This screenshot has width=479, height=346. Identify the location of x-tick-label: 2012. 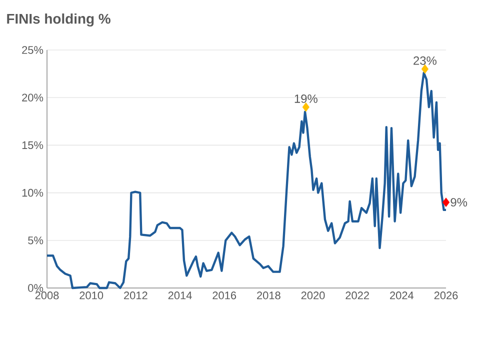
(136, 296).